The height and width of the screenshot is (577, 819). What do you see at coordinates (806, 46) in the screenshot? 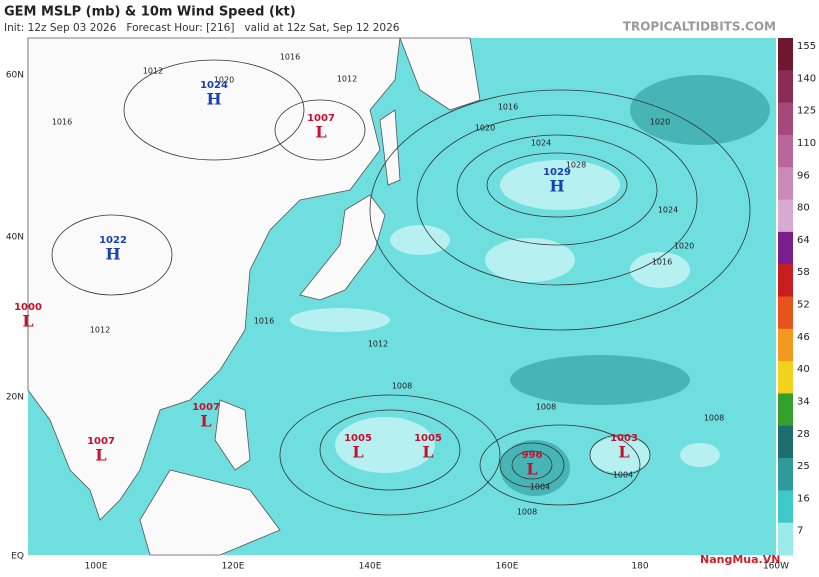
I see `colorbar-label: 155` at bounding box center [806, 46].